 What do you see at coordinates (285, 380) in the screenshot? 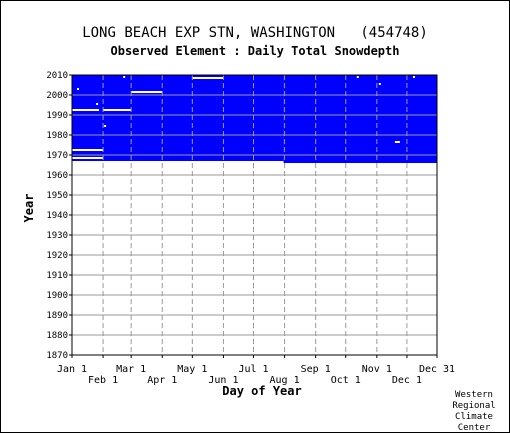
I see `x-tick-label: Aug 1` at bounding box center [285, 380].